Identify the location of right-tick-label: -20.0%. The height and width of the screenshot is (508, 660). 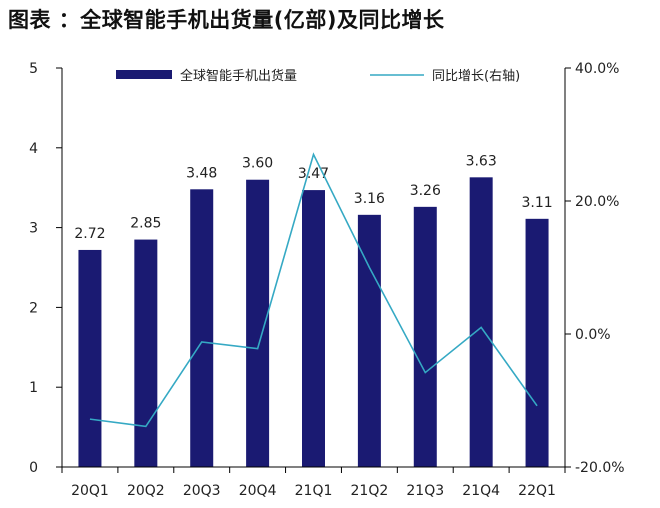
(600, 468).